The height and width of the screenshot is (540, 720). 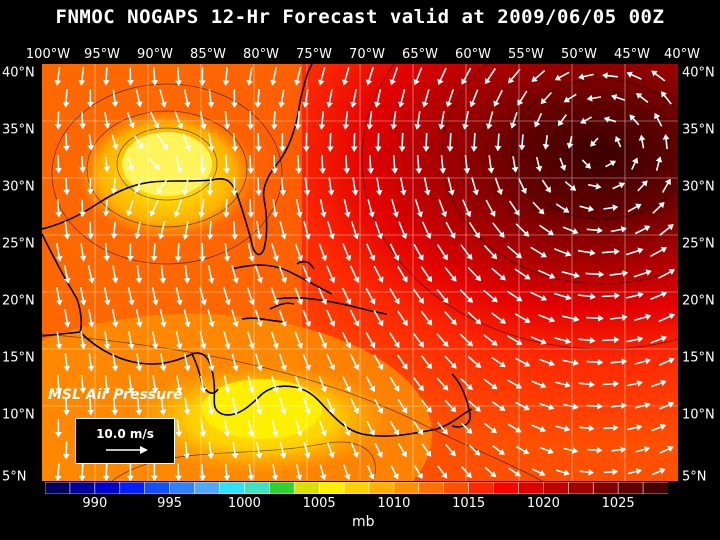 What do you see at coordinates (319, 503) in the screenshot?
I see `colorbar-tick-label: 1005` at bounding box center [319, 503].